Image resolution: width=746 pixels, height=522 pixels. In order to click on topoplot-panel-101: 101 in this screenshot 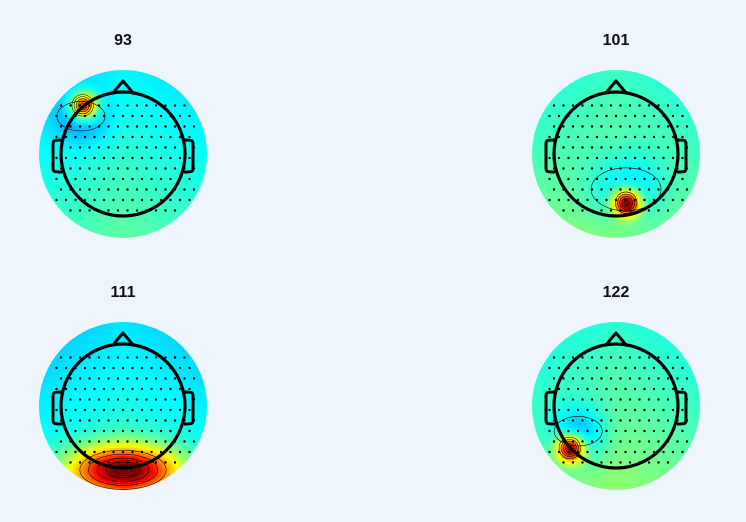, I will do `click(616, 147)`.